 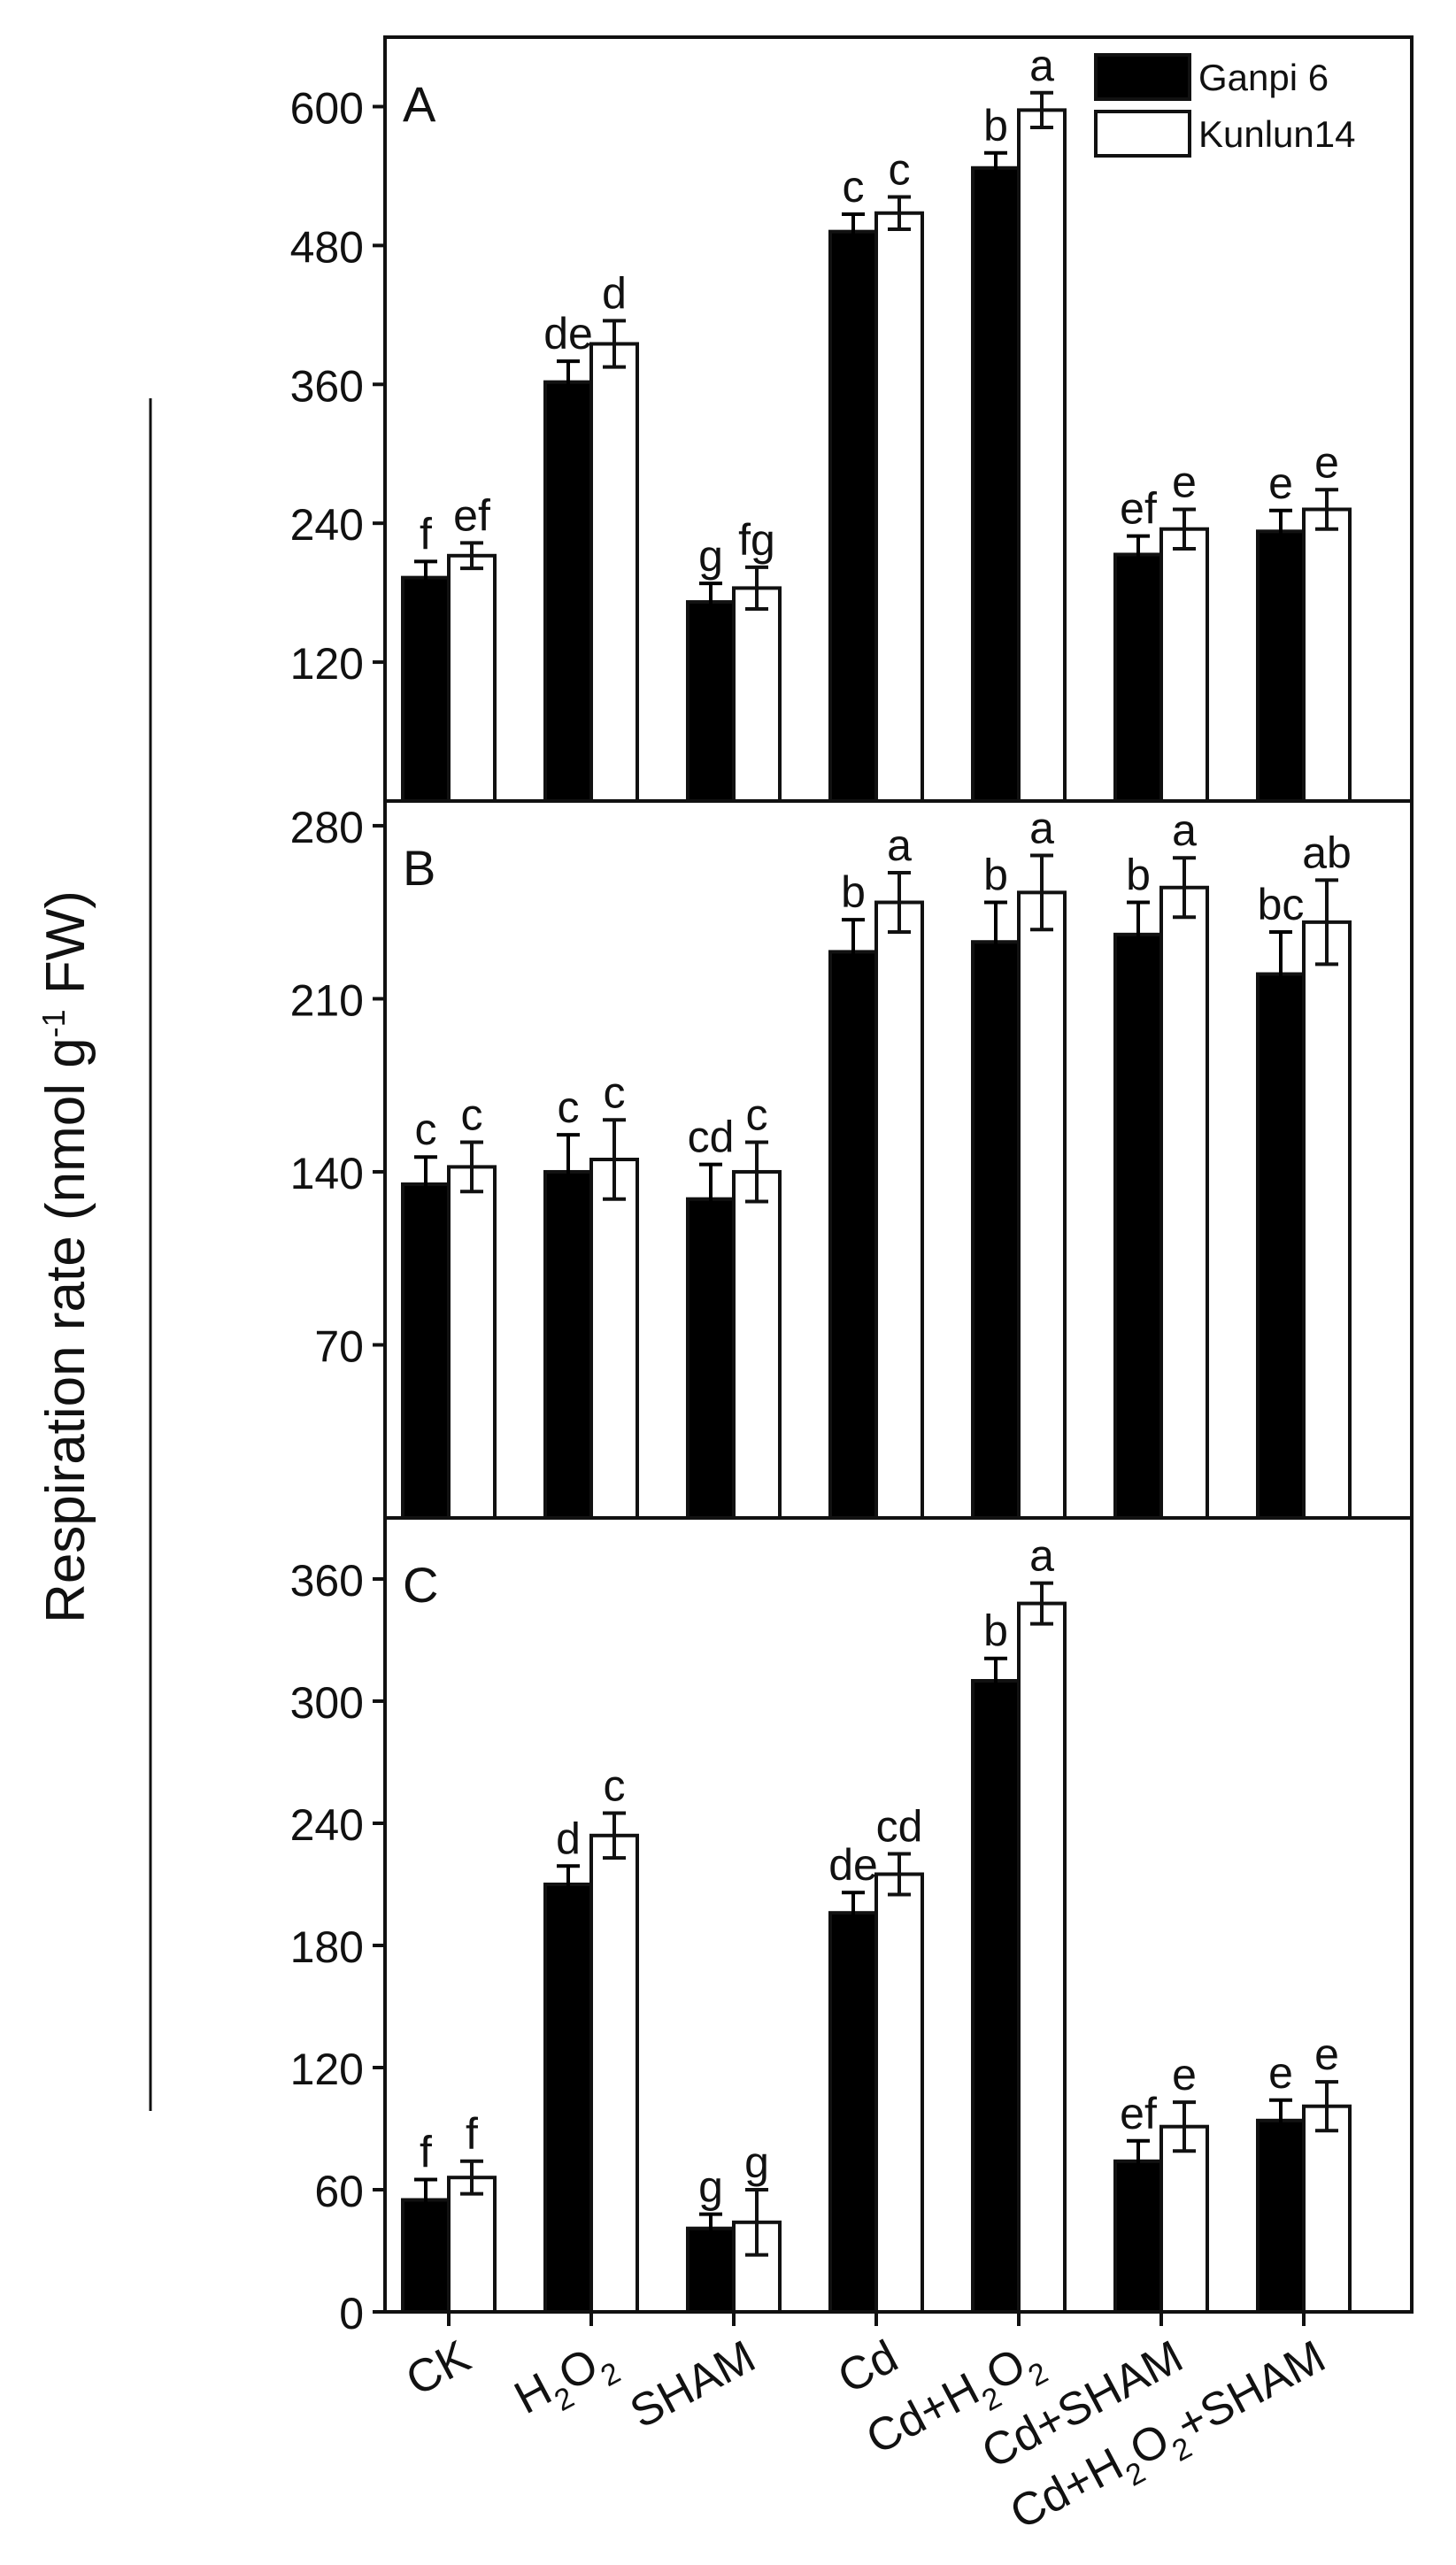 I want to click on y-tick-label: 360, so click(x=327, y=386).